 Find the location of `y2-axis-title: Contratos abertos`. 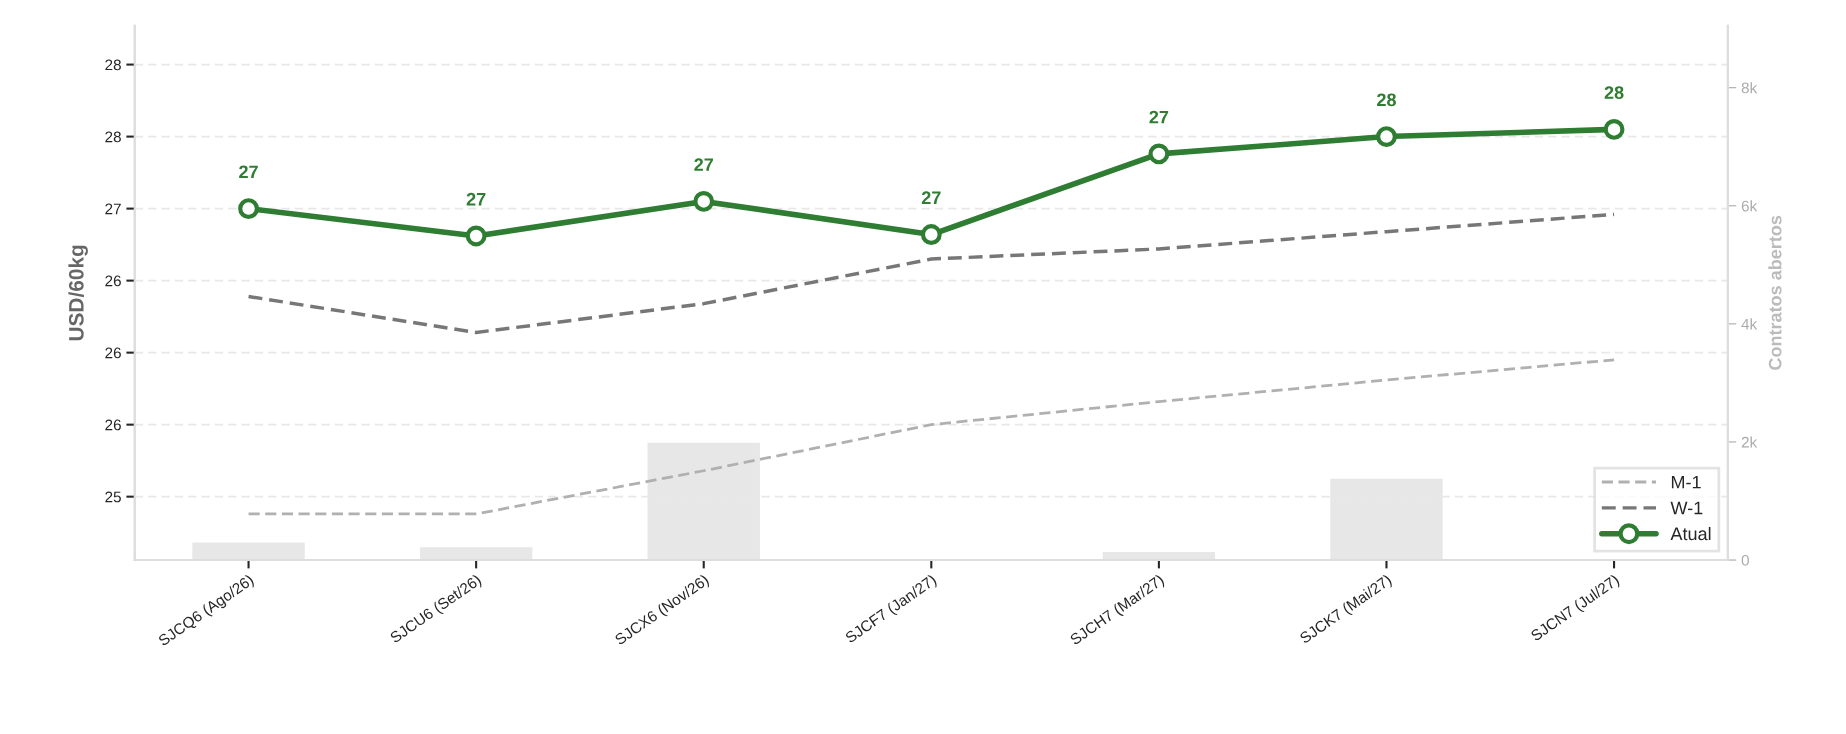

y2-axis-title: Contratos abertos is located at coordinates (1775, 292).